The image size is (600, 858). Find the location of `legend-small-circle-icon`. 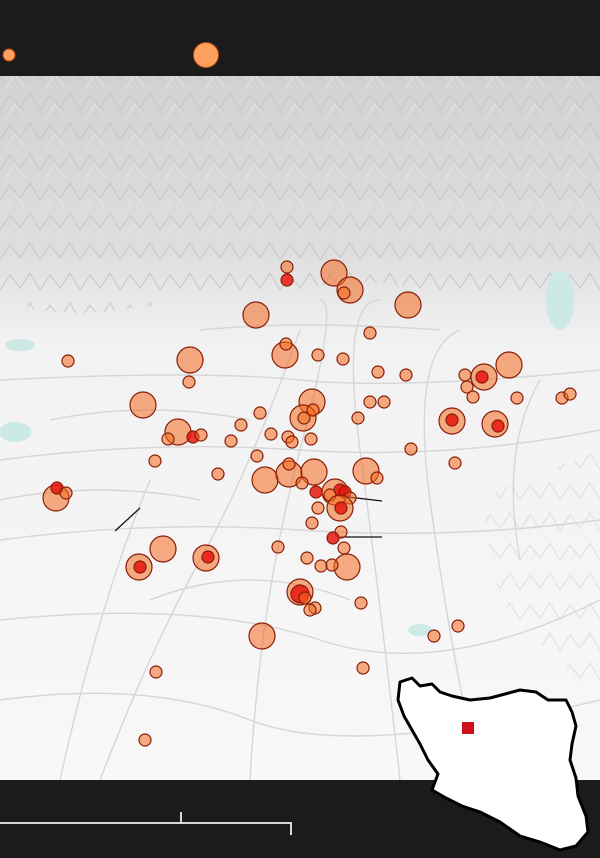

legend-small-circle-icon is located at coordinates (9, 55).